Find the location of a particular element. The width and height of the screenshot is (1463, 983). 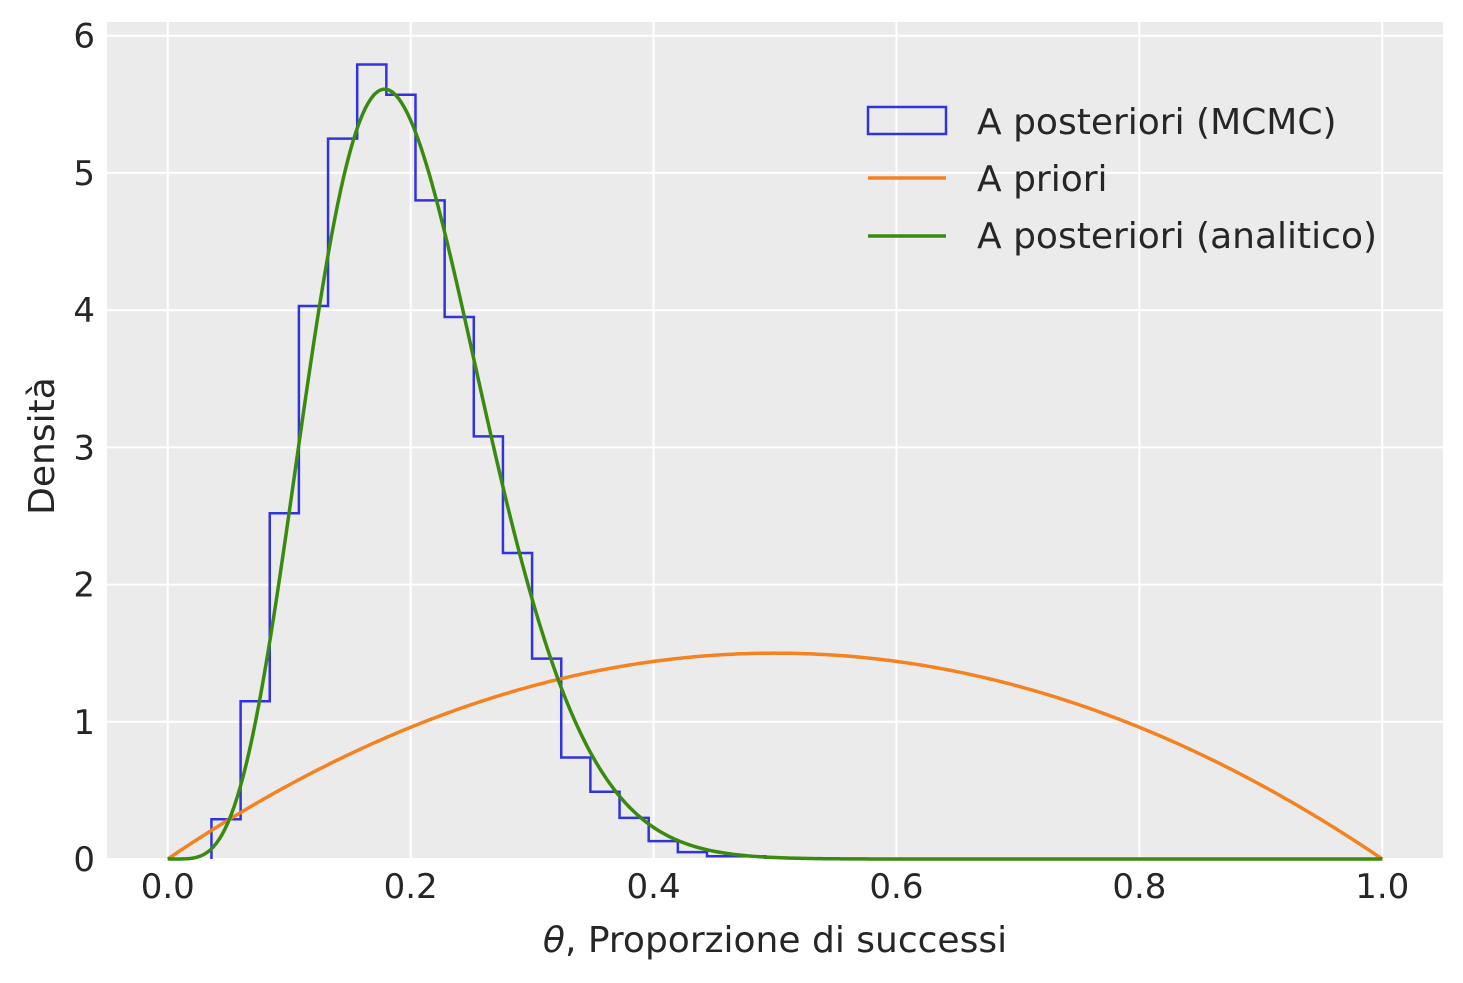

x-tick-label: 0.2 is located at coordinates (411, 887).